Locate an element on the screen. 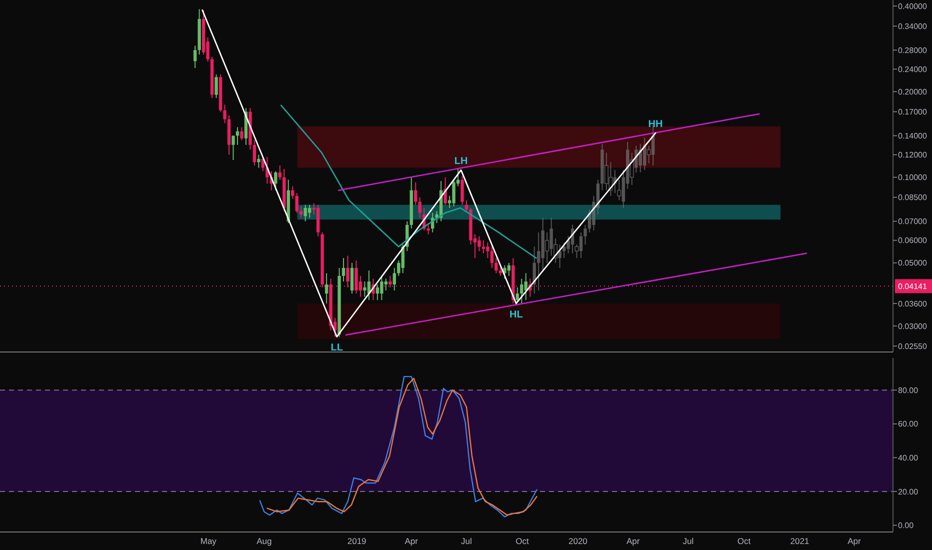 This screenshot has width=932, height=550. y-tick-label: 20.00 is located at coordinates (908, 491).